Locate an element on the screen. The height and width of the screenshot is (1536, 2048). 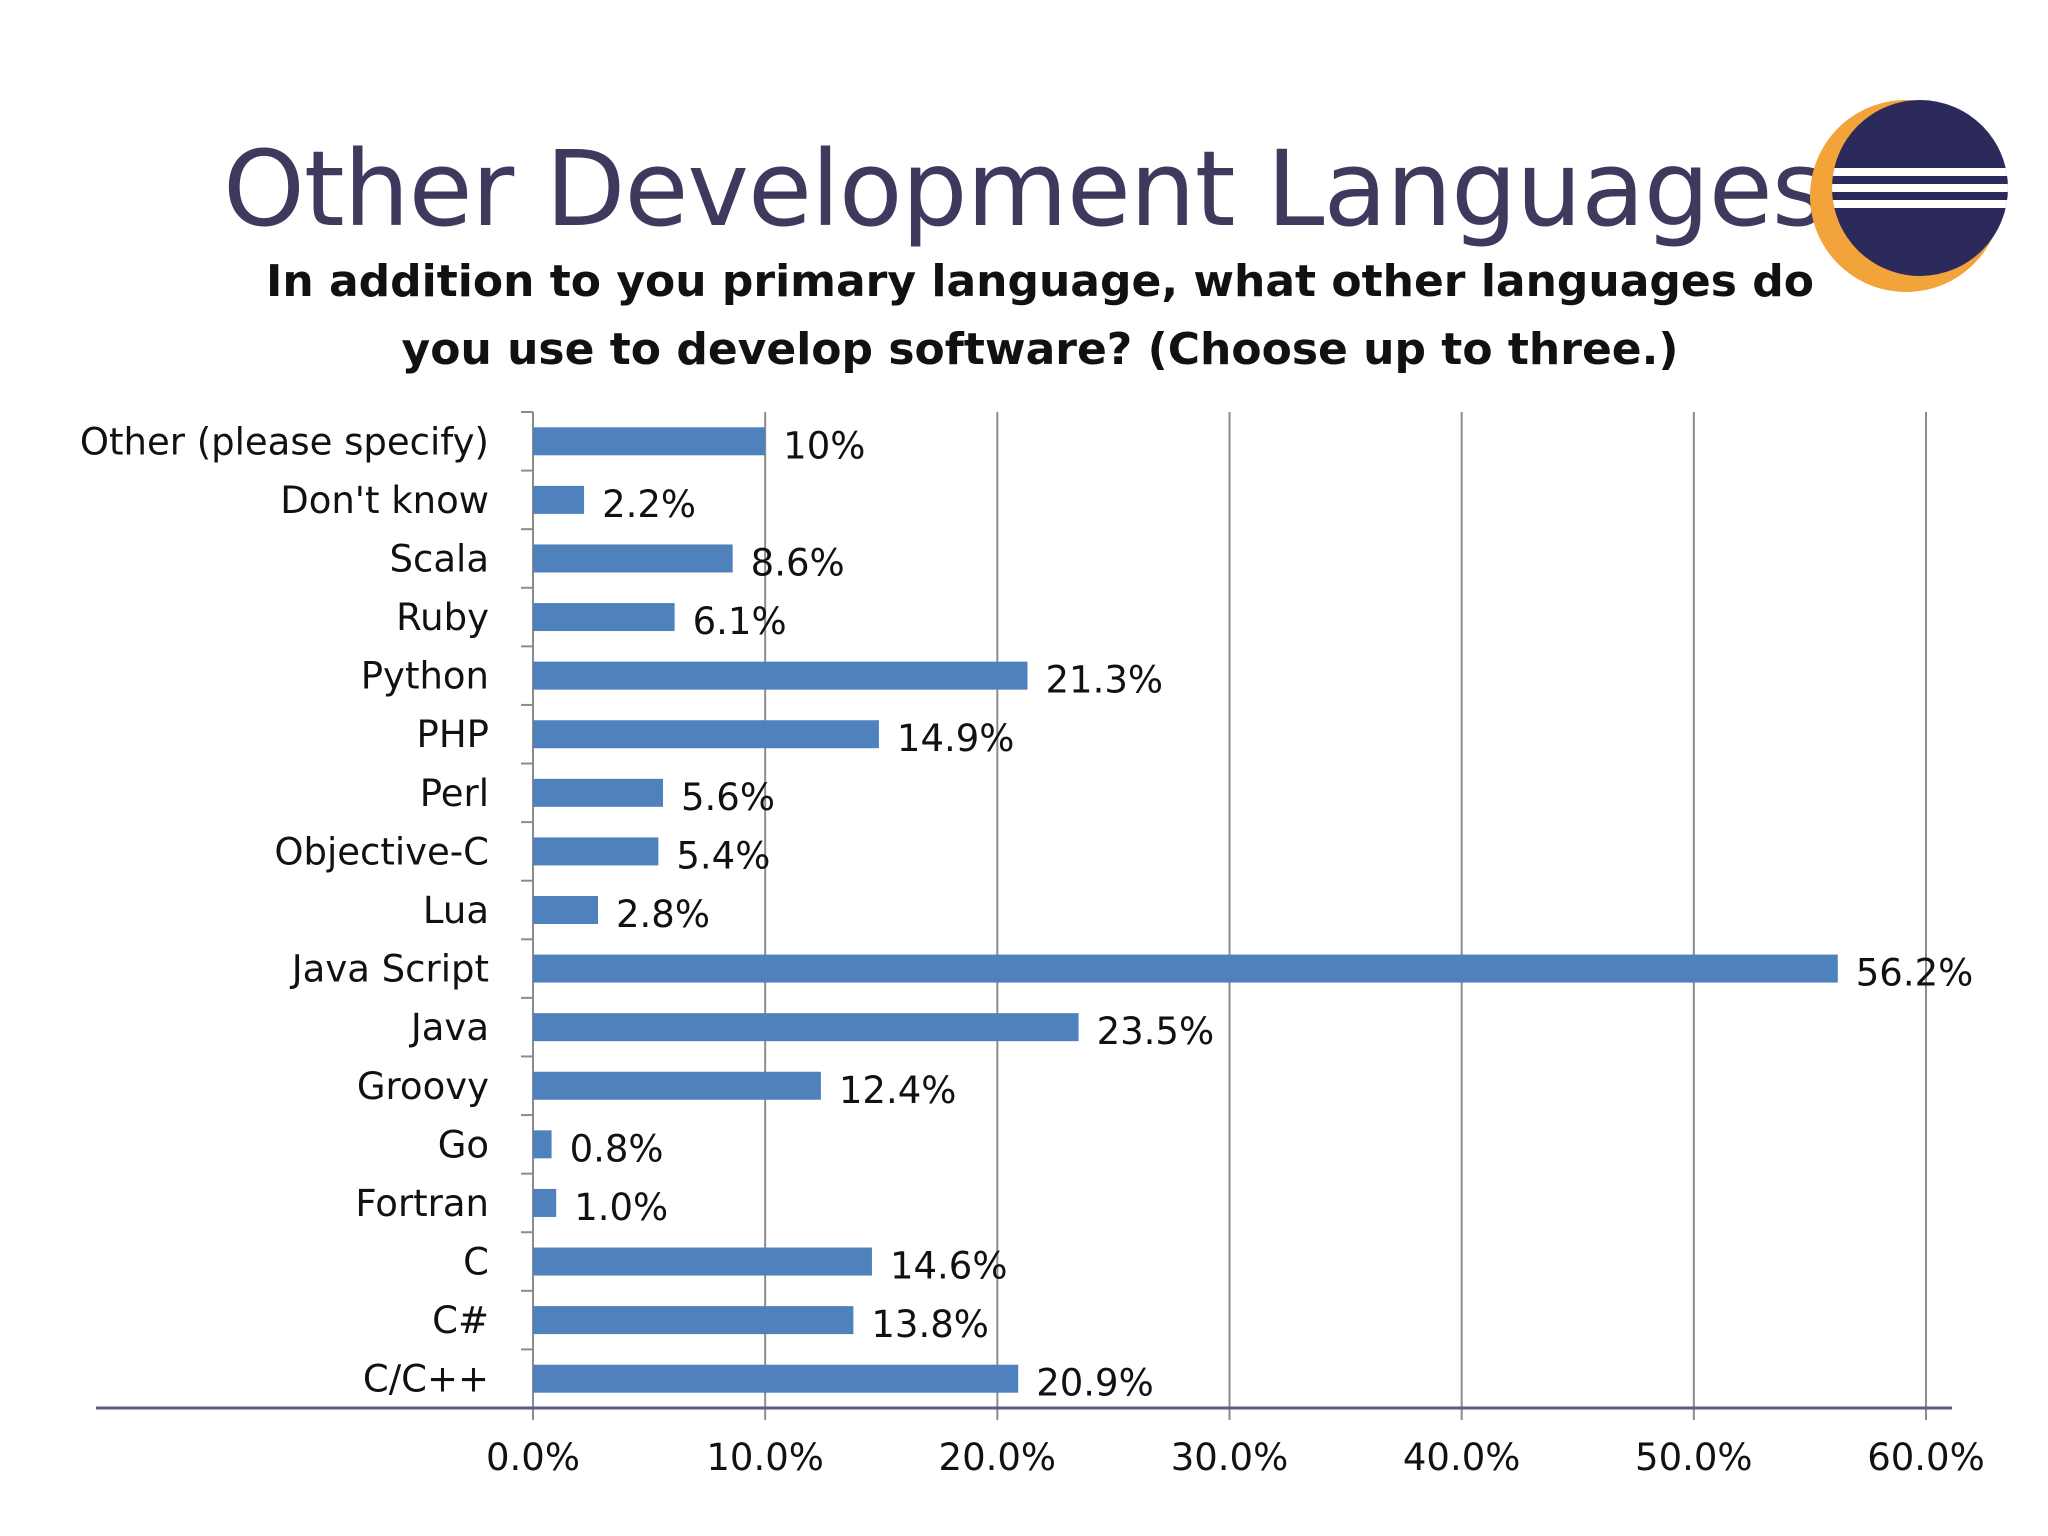
x-tick-label: 0.0% is located at coordinates (533, 1457).